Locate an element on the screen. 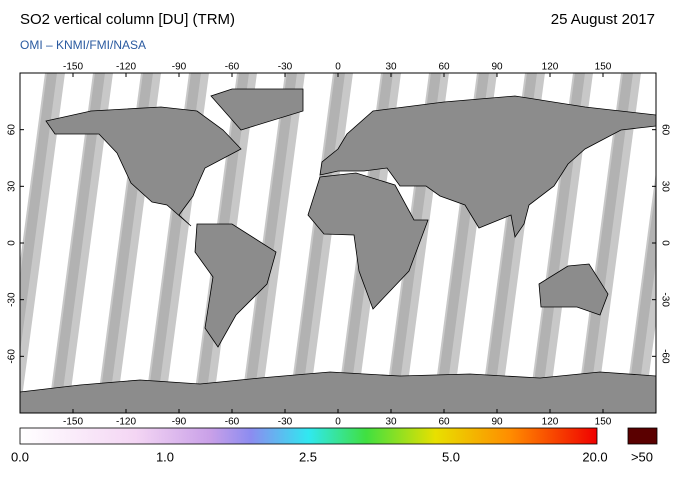 This screenshot has height=485, width=676. longitude-label-bottom: -90 is located at coordinates (179, 422).